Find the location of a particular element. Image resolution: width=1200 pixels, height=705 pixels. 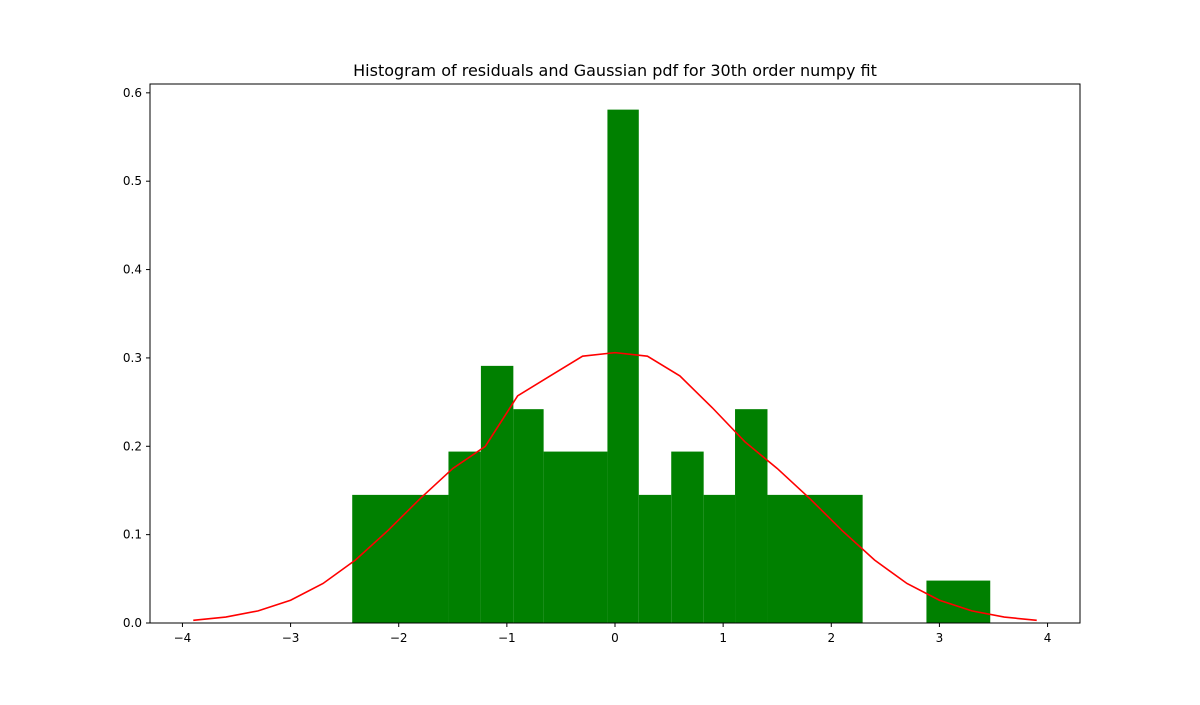

x-tick-label: −1 is located at coordinates (507, 638).